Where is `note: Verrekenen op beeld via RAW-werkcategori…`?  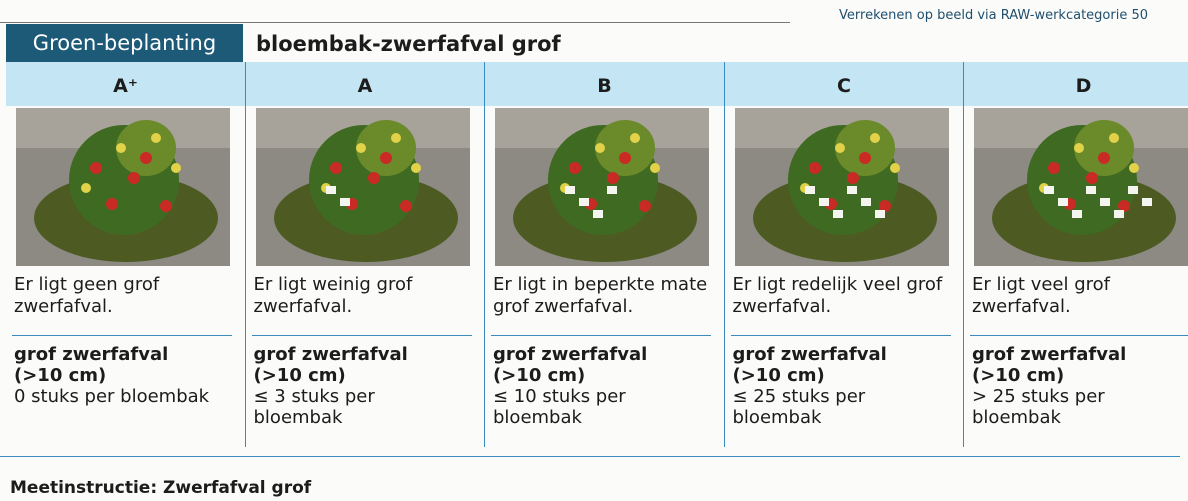
note: Verrekenen op beeld via RAW-werkcategori… is located at coordinates (993, 15).